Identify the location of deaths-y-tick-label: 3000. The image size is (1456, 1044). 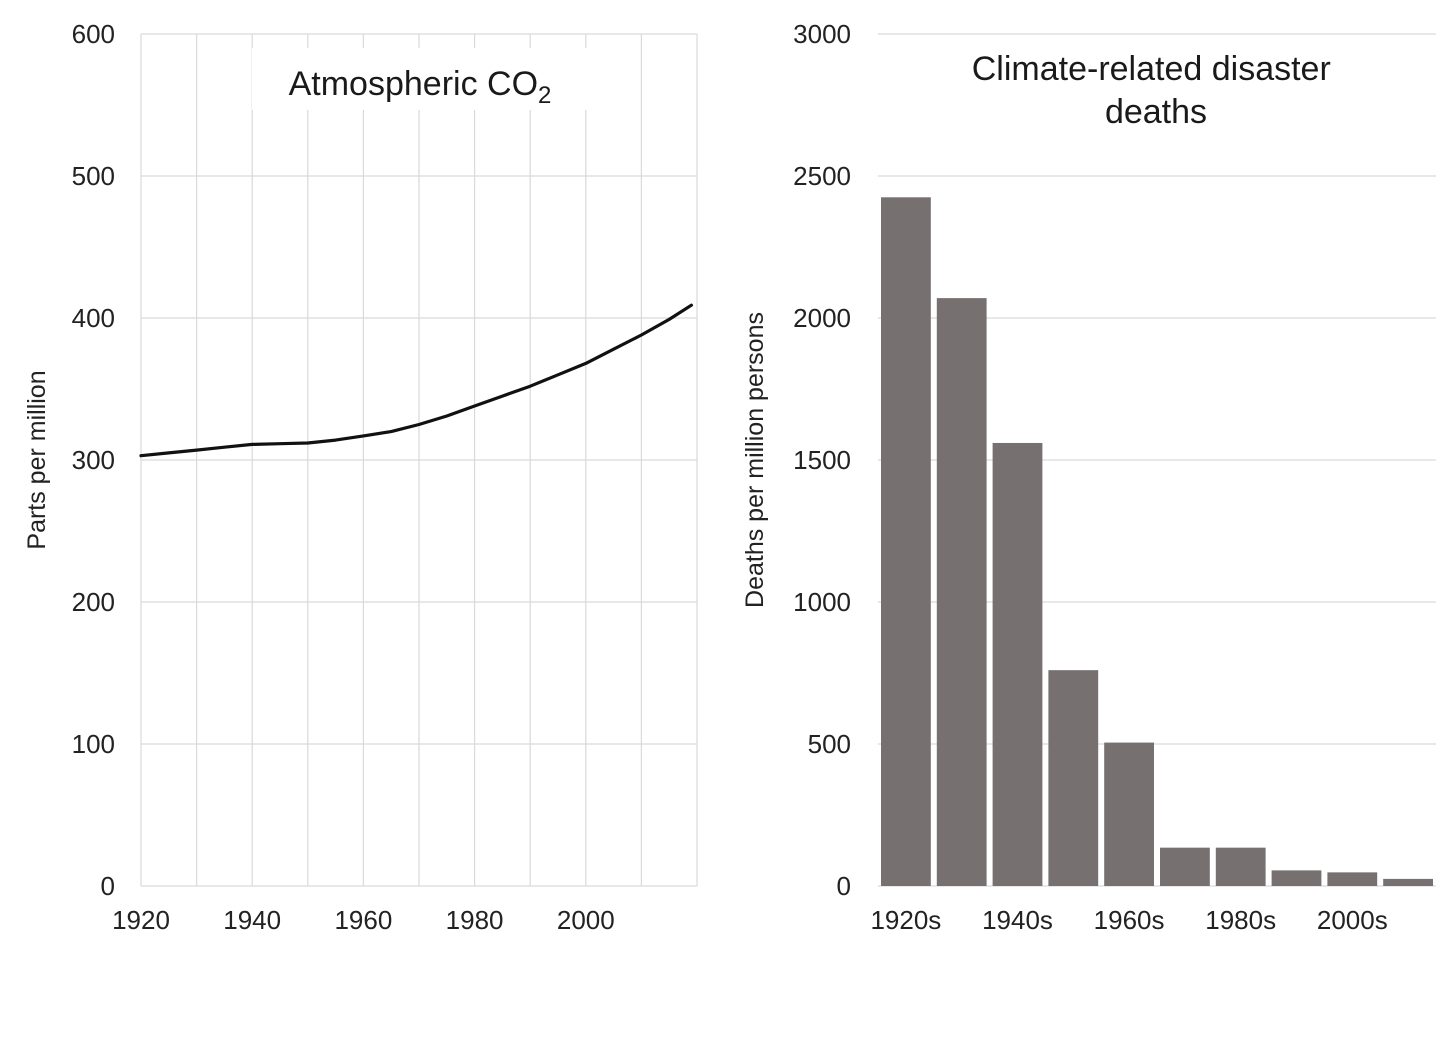
(822, 34).